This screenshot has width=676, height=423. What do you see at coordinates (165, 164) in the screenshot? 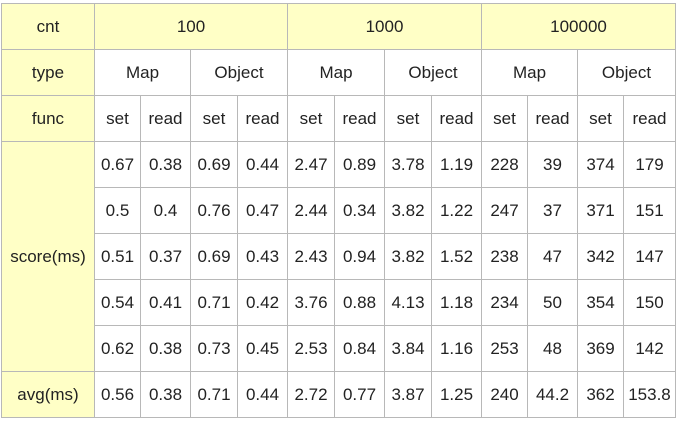
I see `score-cell: 0.38` at bounding box center [165, 164].